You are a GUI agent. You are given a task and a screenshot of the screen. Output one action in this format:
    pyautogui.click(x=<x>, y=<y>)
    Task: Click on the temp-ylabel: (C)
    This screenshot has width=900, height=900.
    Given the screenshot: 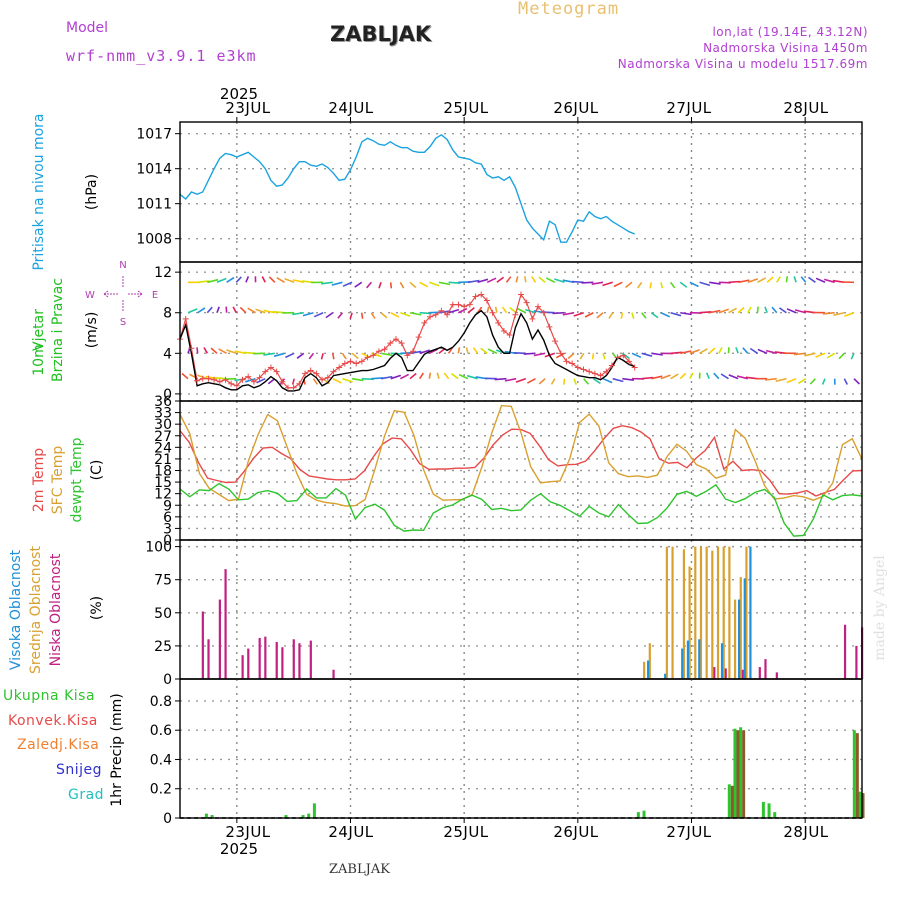 What is the action you would take?
    pyautogui.click(x=97, y=470)
    